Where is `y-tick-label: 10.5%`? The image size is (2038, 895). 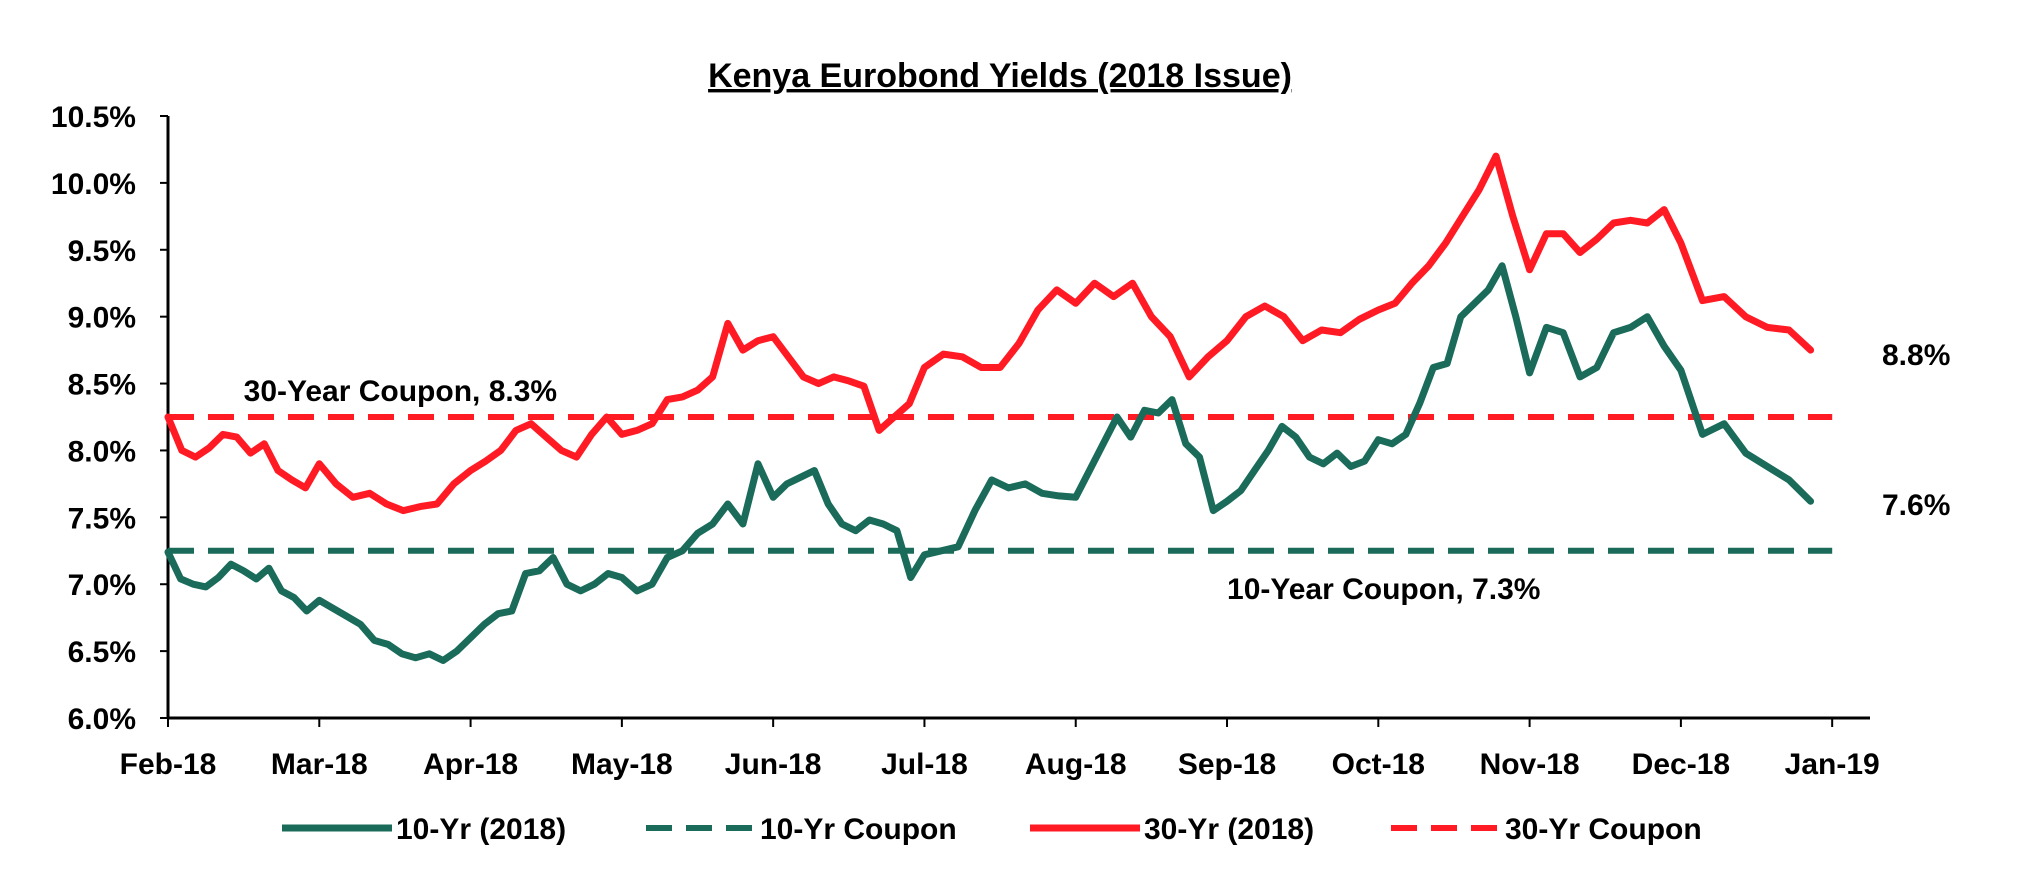
y-tick-label: 10.5% is located at coordinates (93, 117).